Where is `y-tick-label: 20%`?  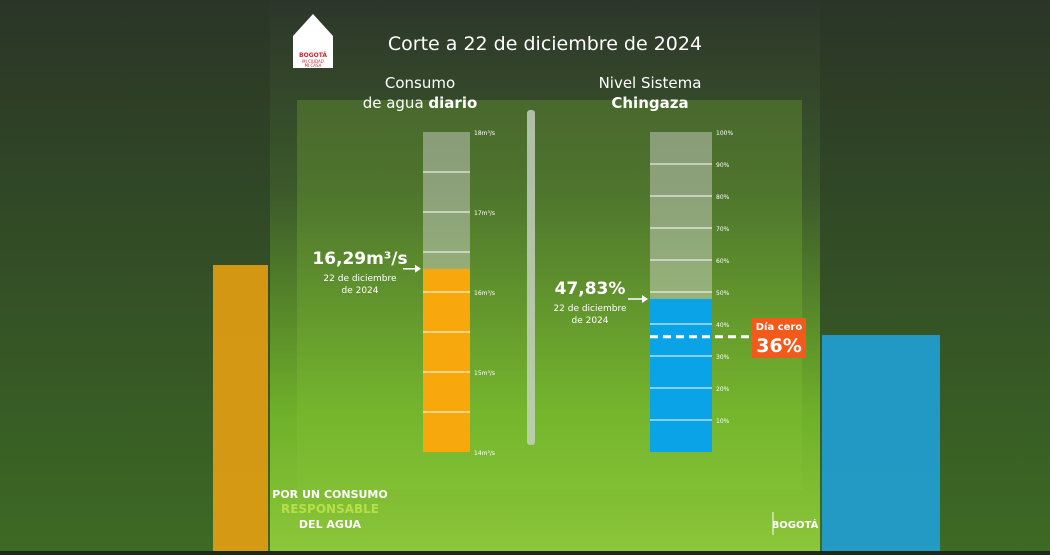
y-tick-label: 20% is located at coordinates (723, 389).